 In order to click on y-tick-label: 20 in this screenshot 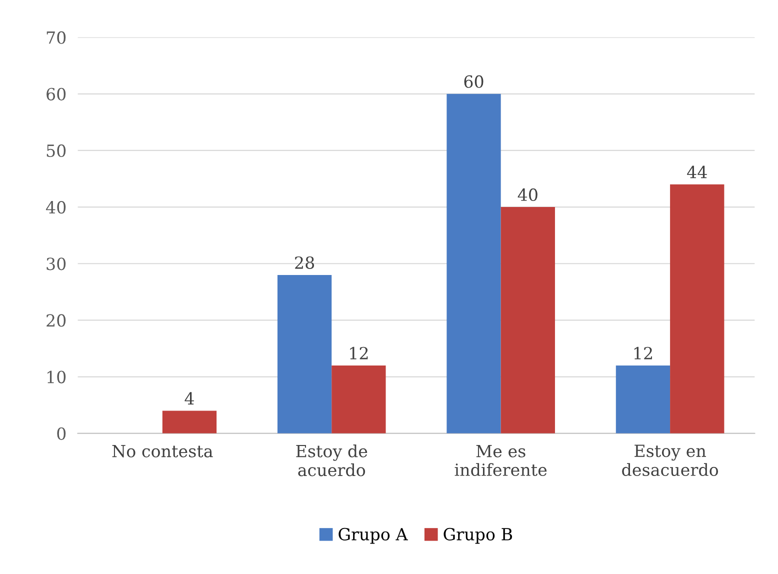, I will do `click(56, 320)`.